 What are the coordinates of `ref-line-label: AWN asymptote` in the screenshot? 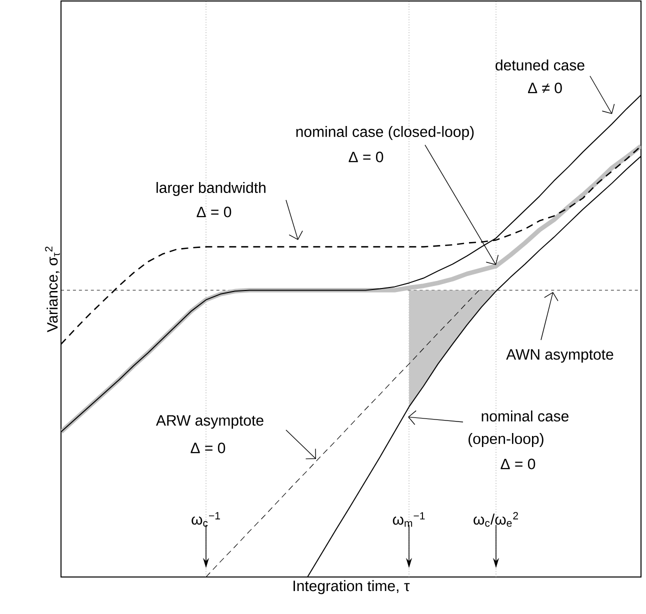 It's located at (560, 356).